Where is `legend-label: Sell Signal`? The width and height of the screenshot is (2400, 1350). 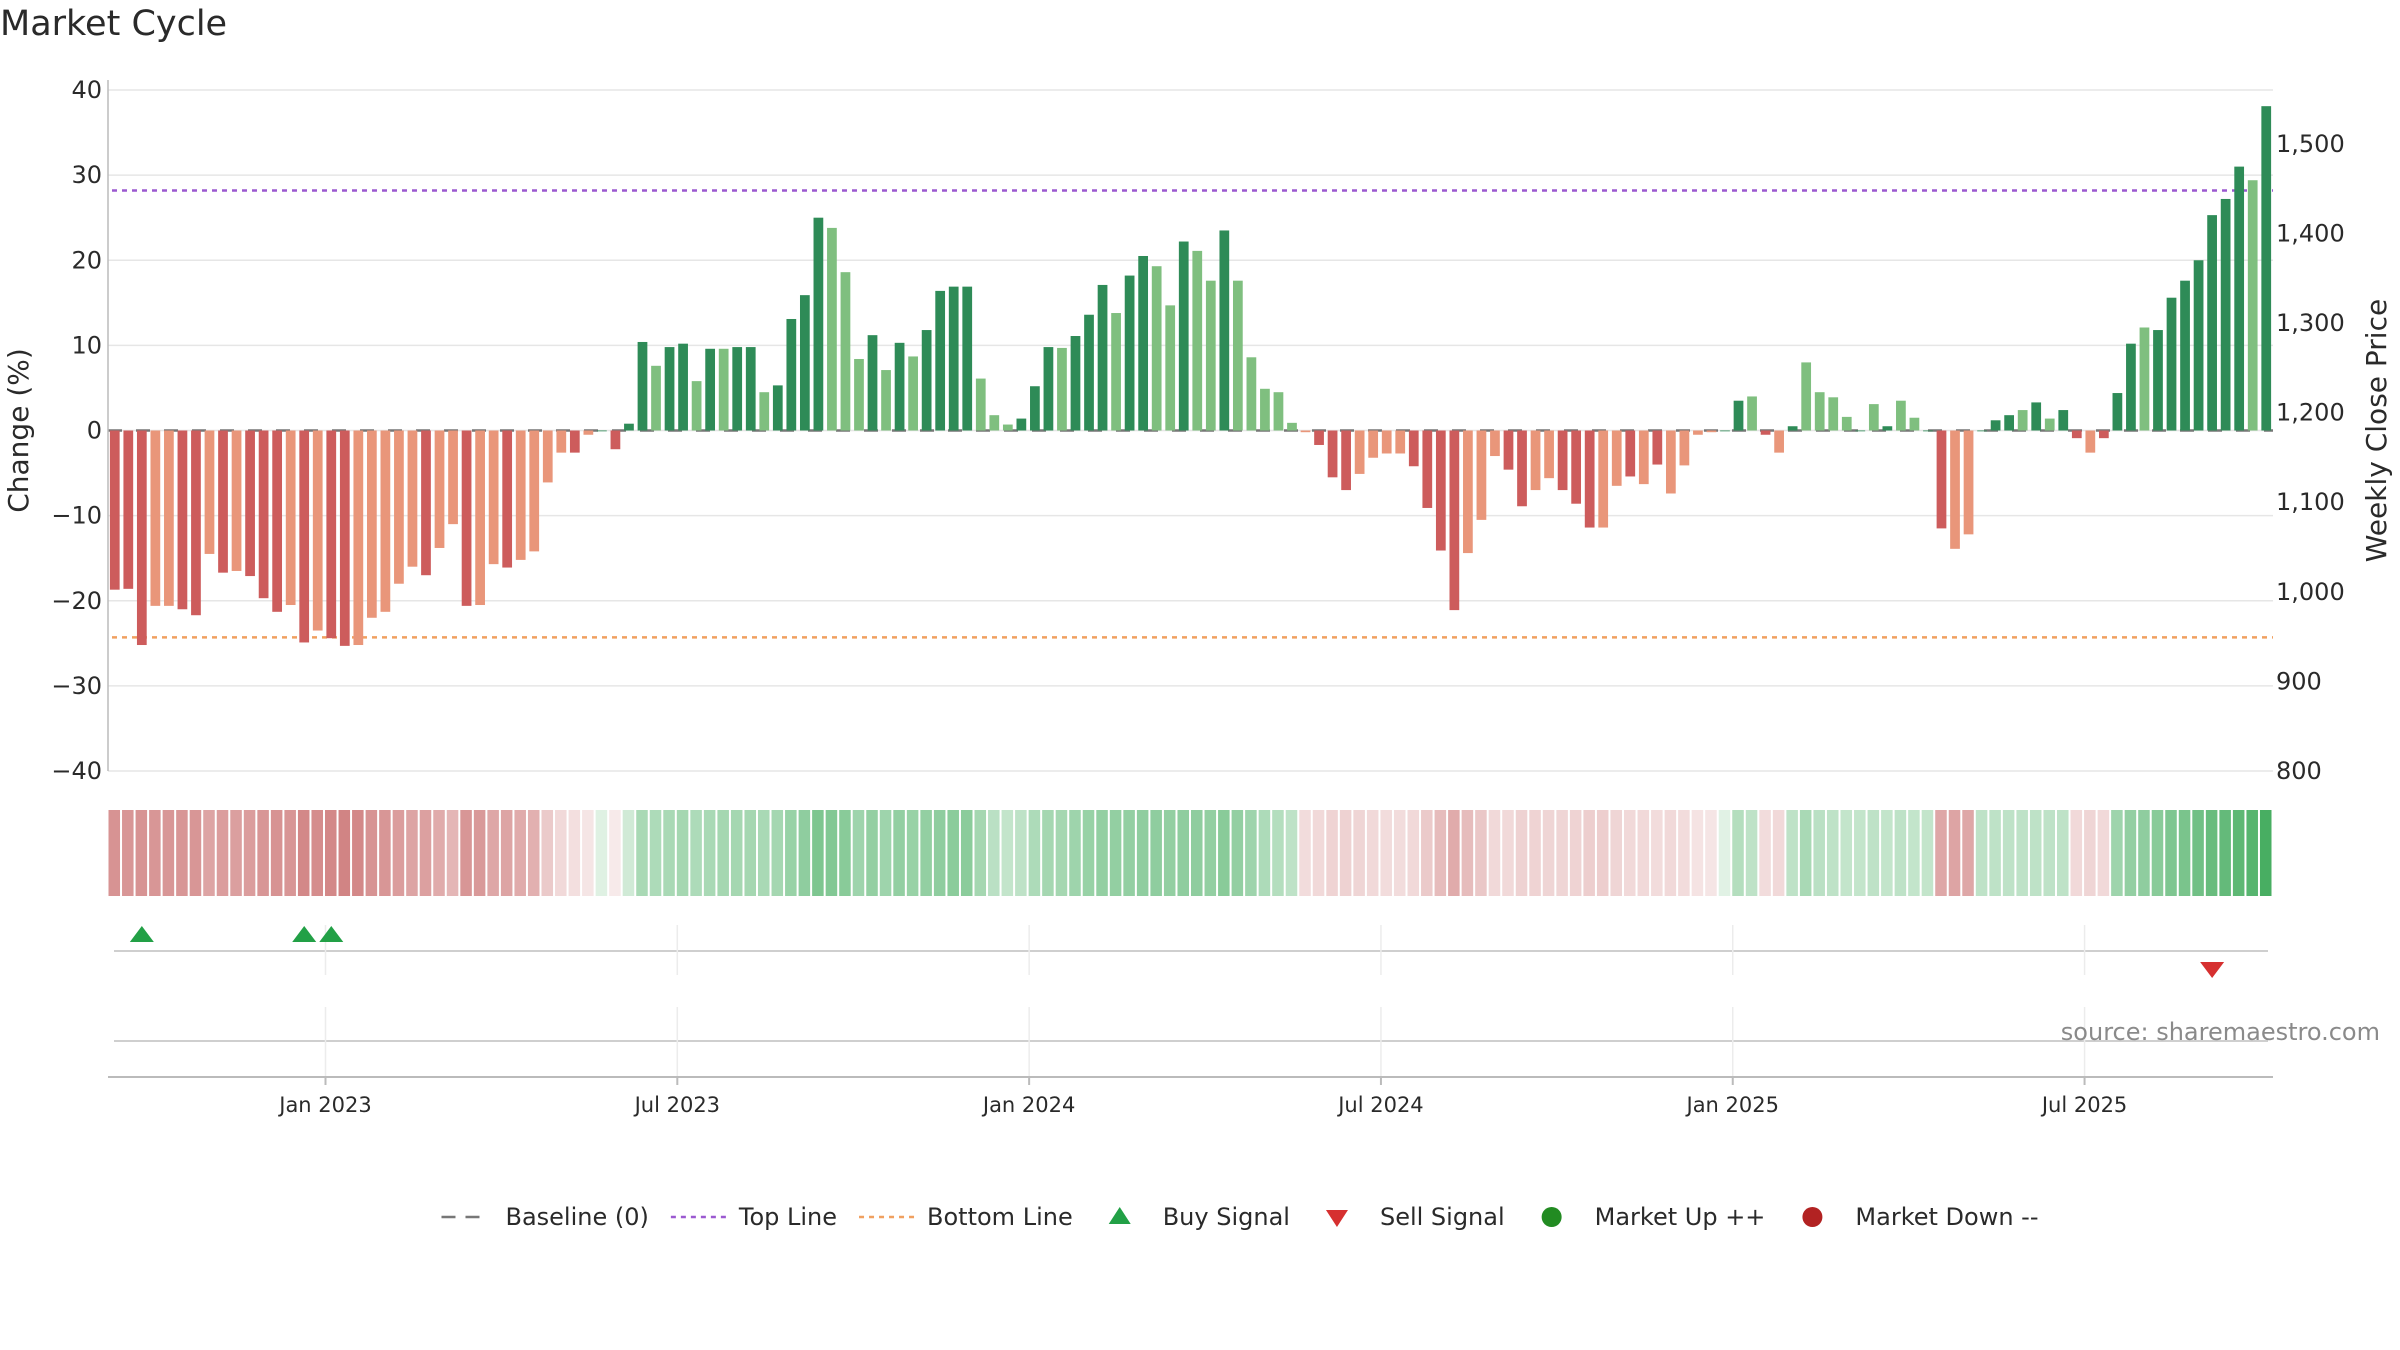
legend-label: Sell Signal is located at coordinates (1442, 1217).